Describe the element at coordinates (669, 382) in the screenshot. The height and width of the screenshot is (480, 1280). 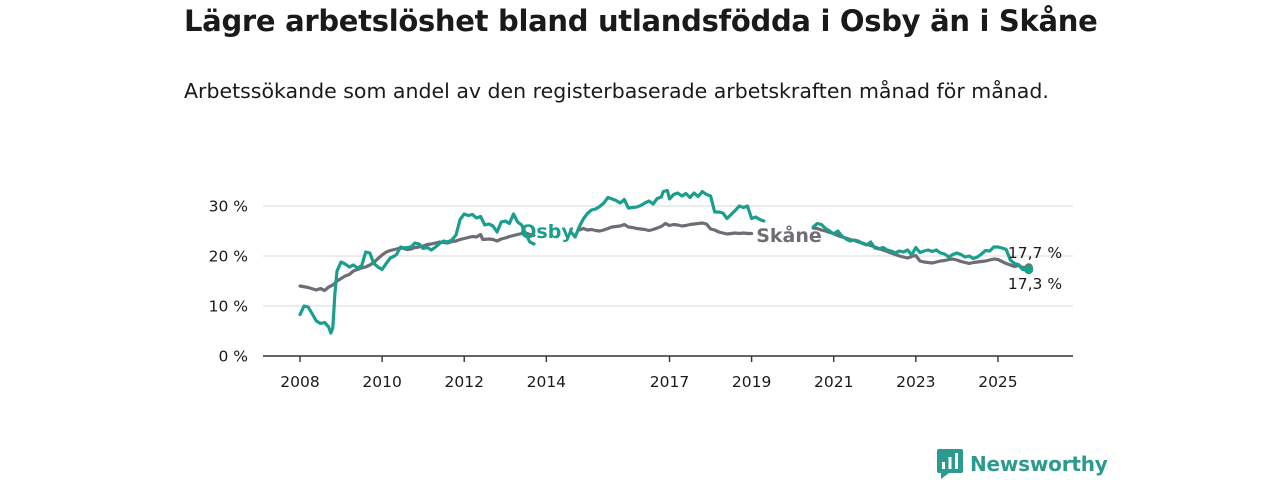
I see `x-tick-label: 2017` at that location.